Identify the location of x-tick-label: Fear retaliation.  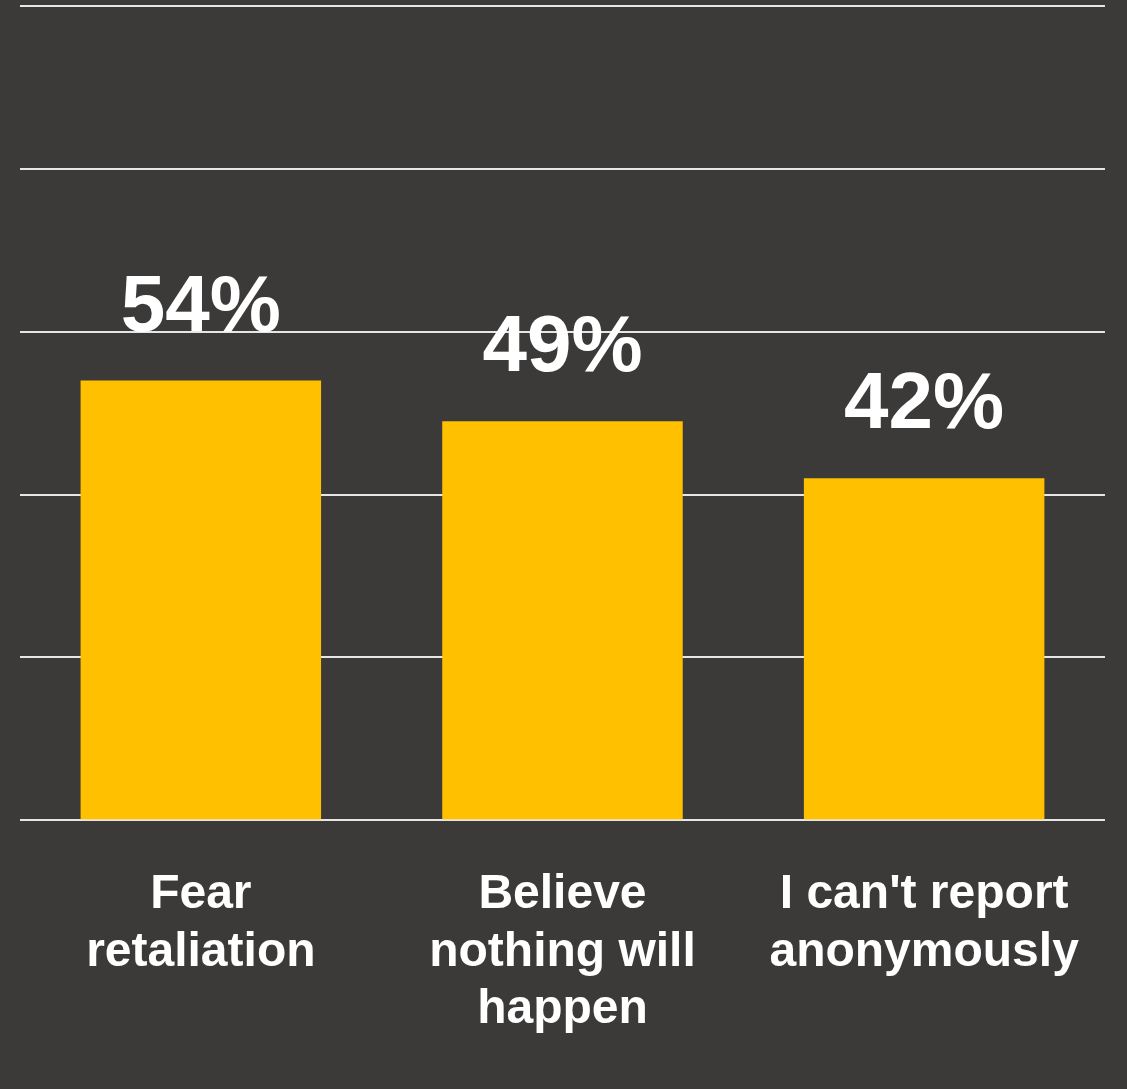
(201, 920).